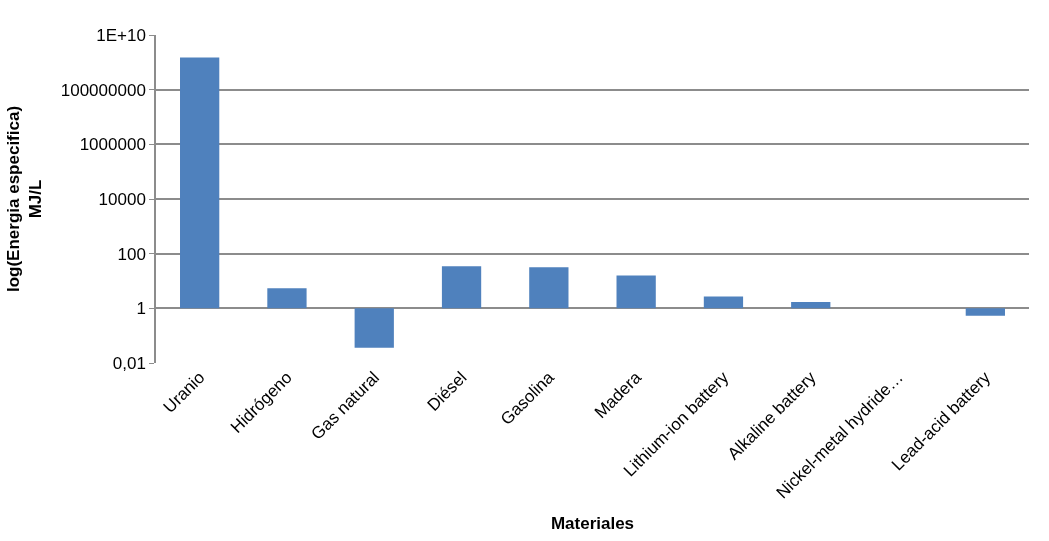 This screenshot has height=541, width=1049. I want to click on x-axis-title: Materiales, so click(592, 523).